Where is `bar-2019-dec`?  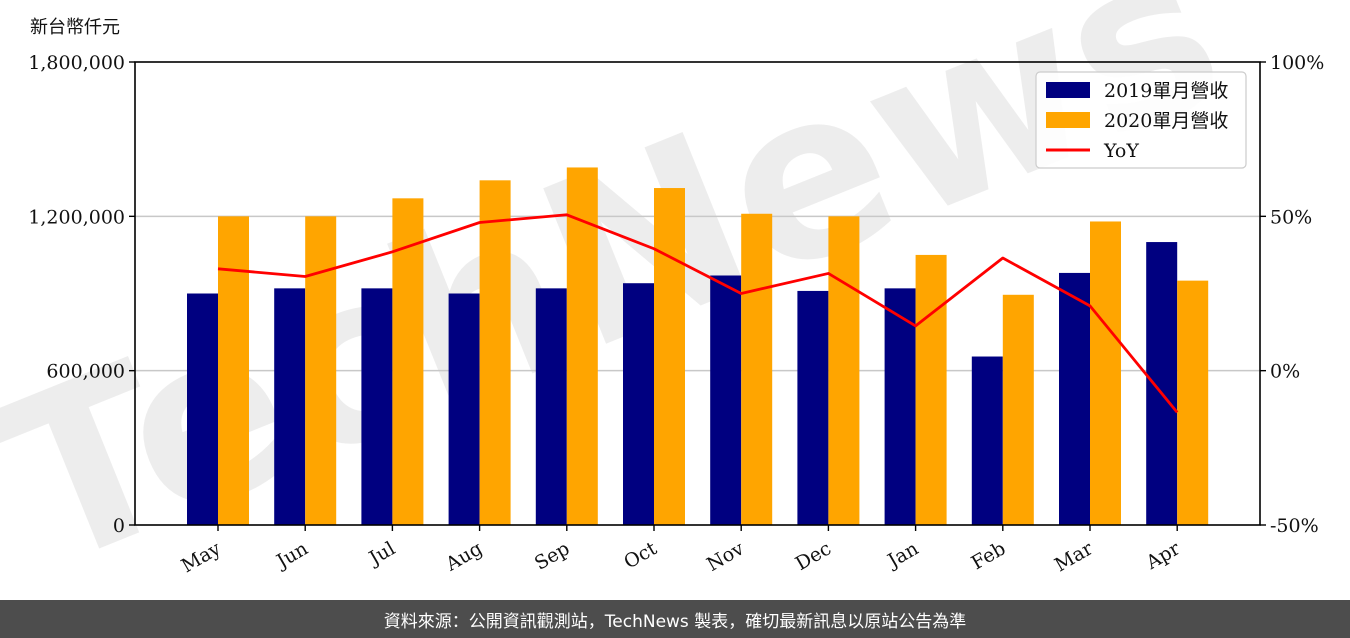
bar-2019-dec is located at coordinates (813, 407).